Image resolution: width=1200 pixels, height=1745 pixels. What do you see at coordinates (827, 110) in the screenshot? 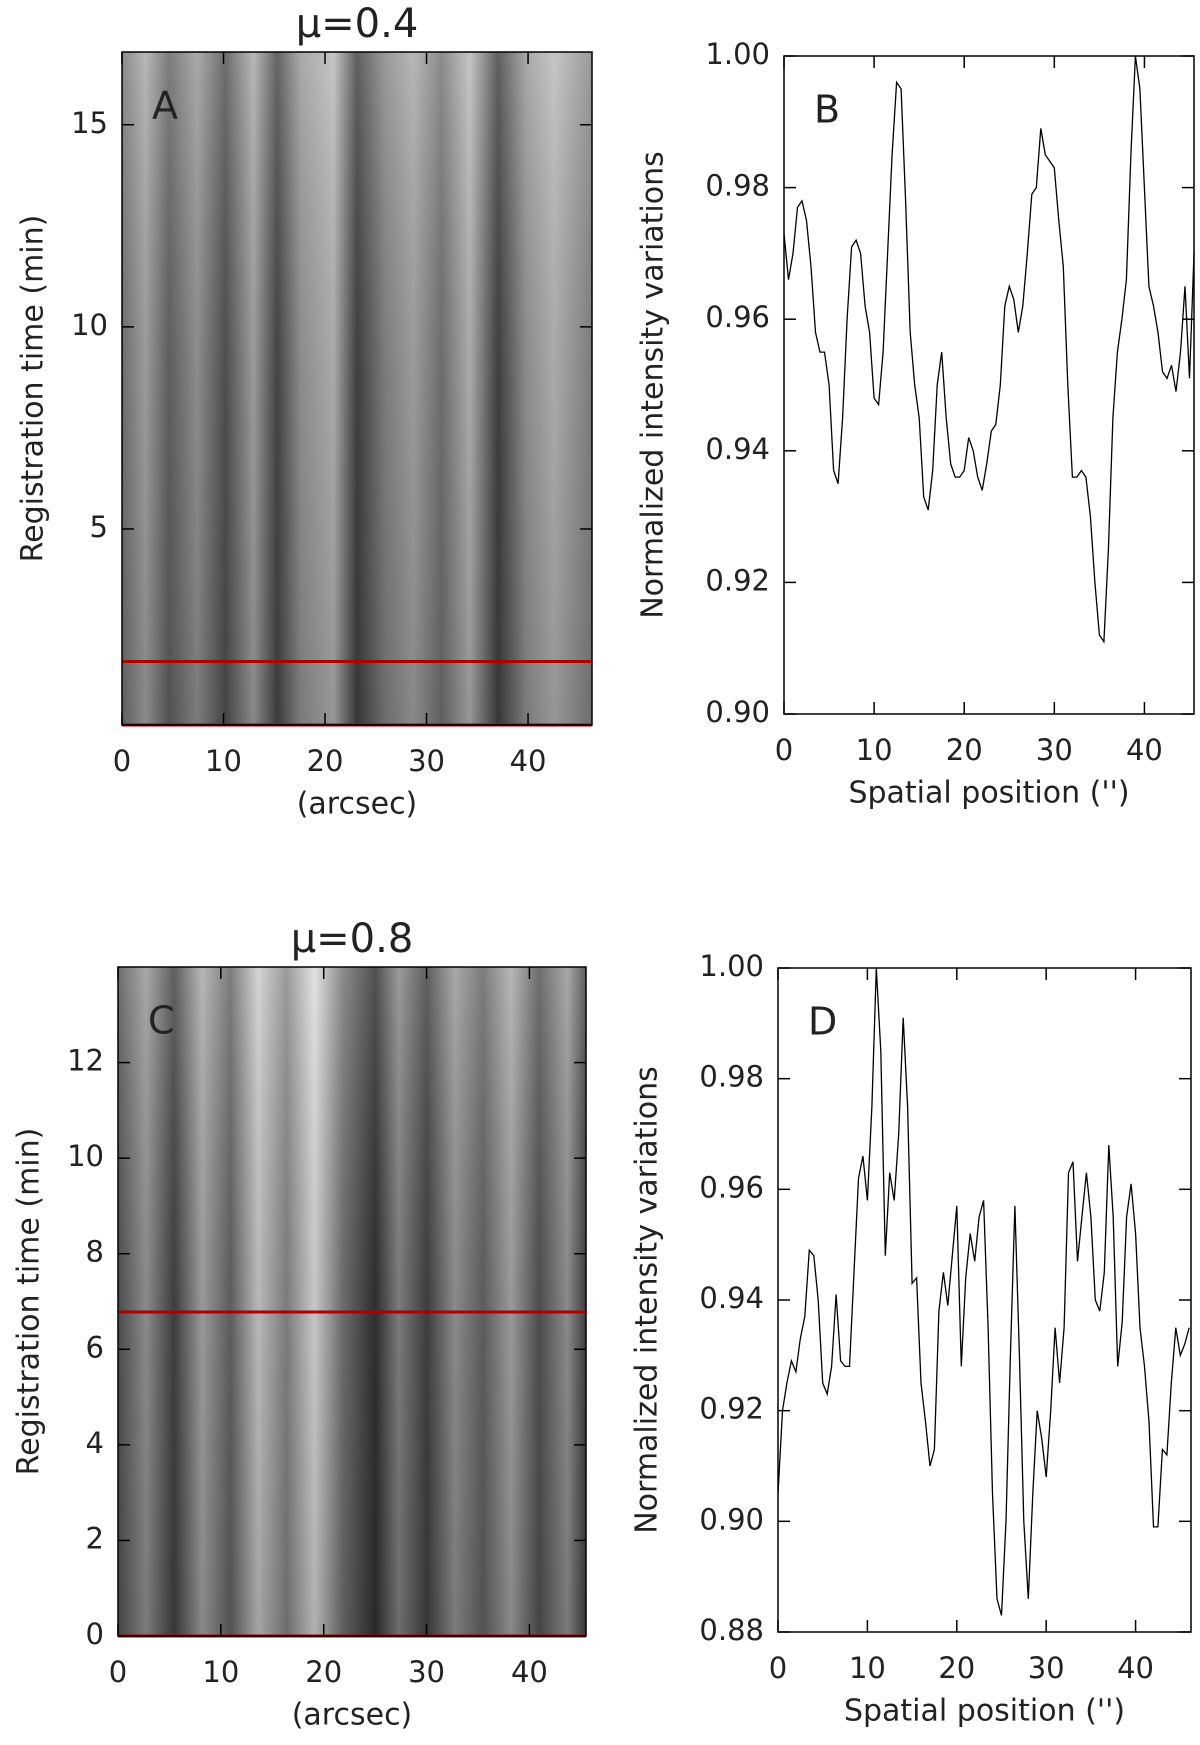
I see `panel-label: B` at bounding box center [827, 110].